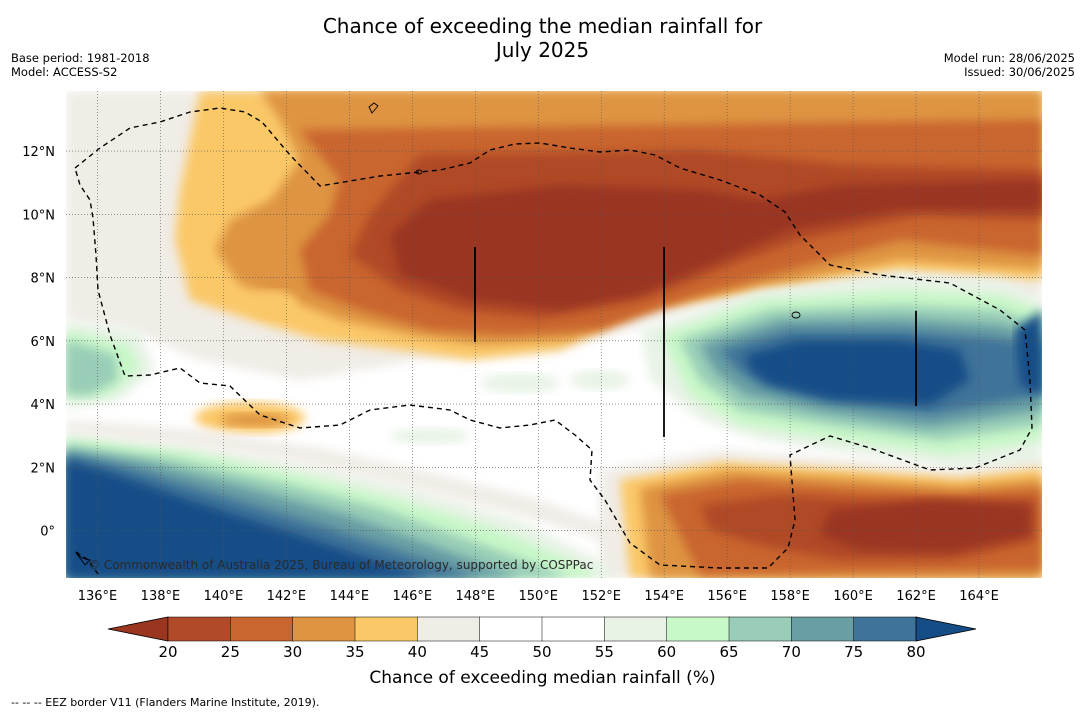 The width and height of the screenshot is (1085, 713). What do you see at coordinates (480, 652) in the screenshot?
I see `colorbar-tick: 45` at bounding box center [480, 652].